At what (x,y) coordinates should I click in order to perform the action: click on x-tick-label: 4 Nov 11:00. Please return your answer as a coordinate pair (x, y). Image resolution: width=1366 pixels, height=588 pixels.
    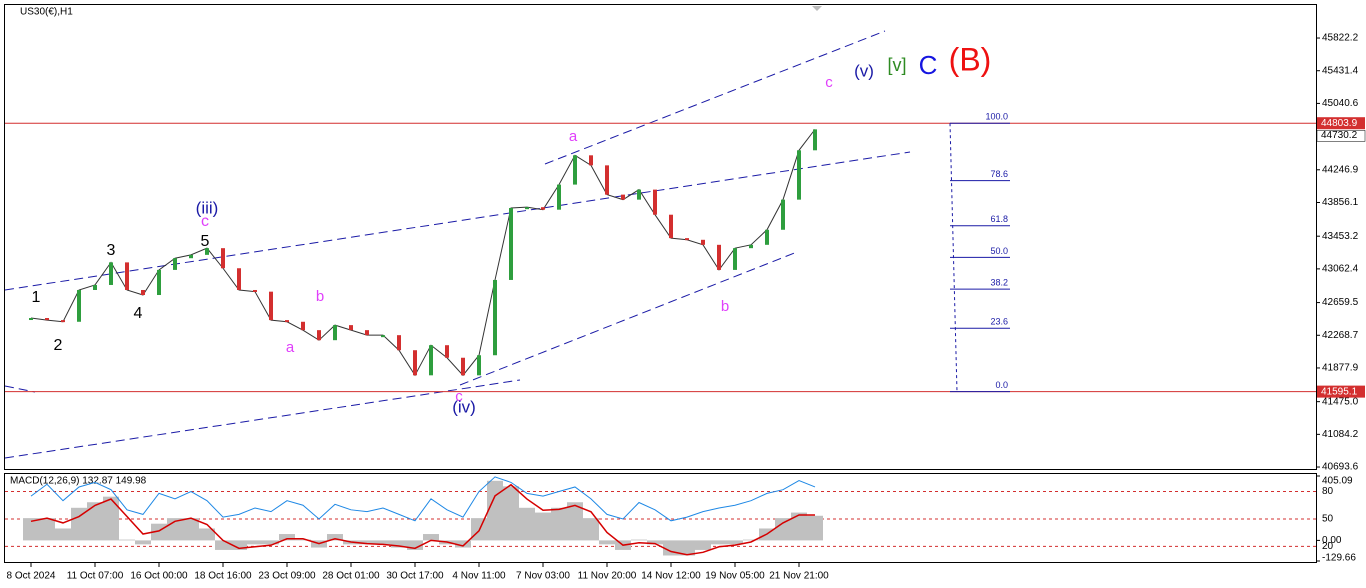
    Looking at the image, I should click on (479, 576).